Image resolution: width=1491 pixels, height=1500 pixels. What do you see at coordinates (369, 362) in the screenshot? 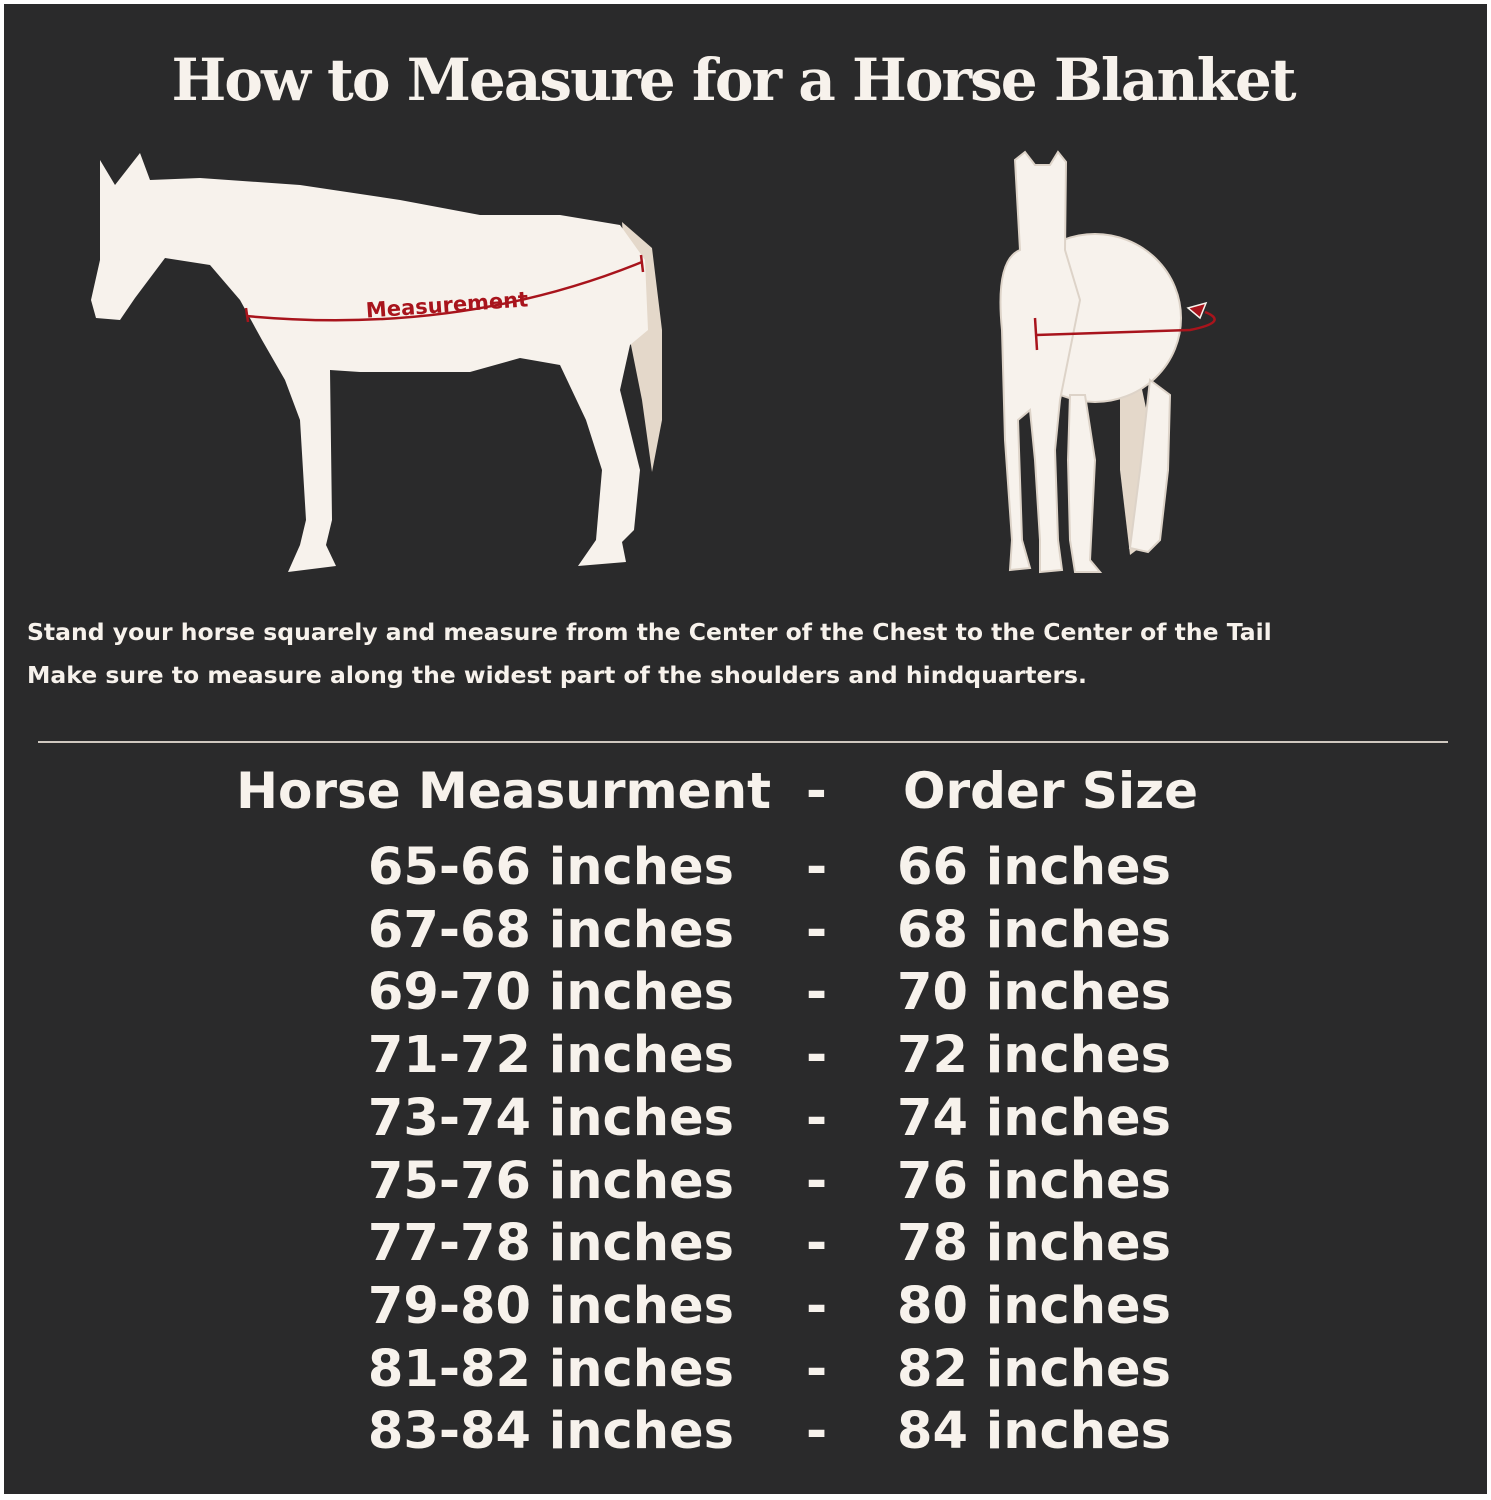
I see `horse-side-body` at bounding box center [369, 362].